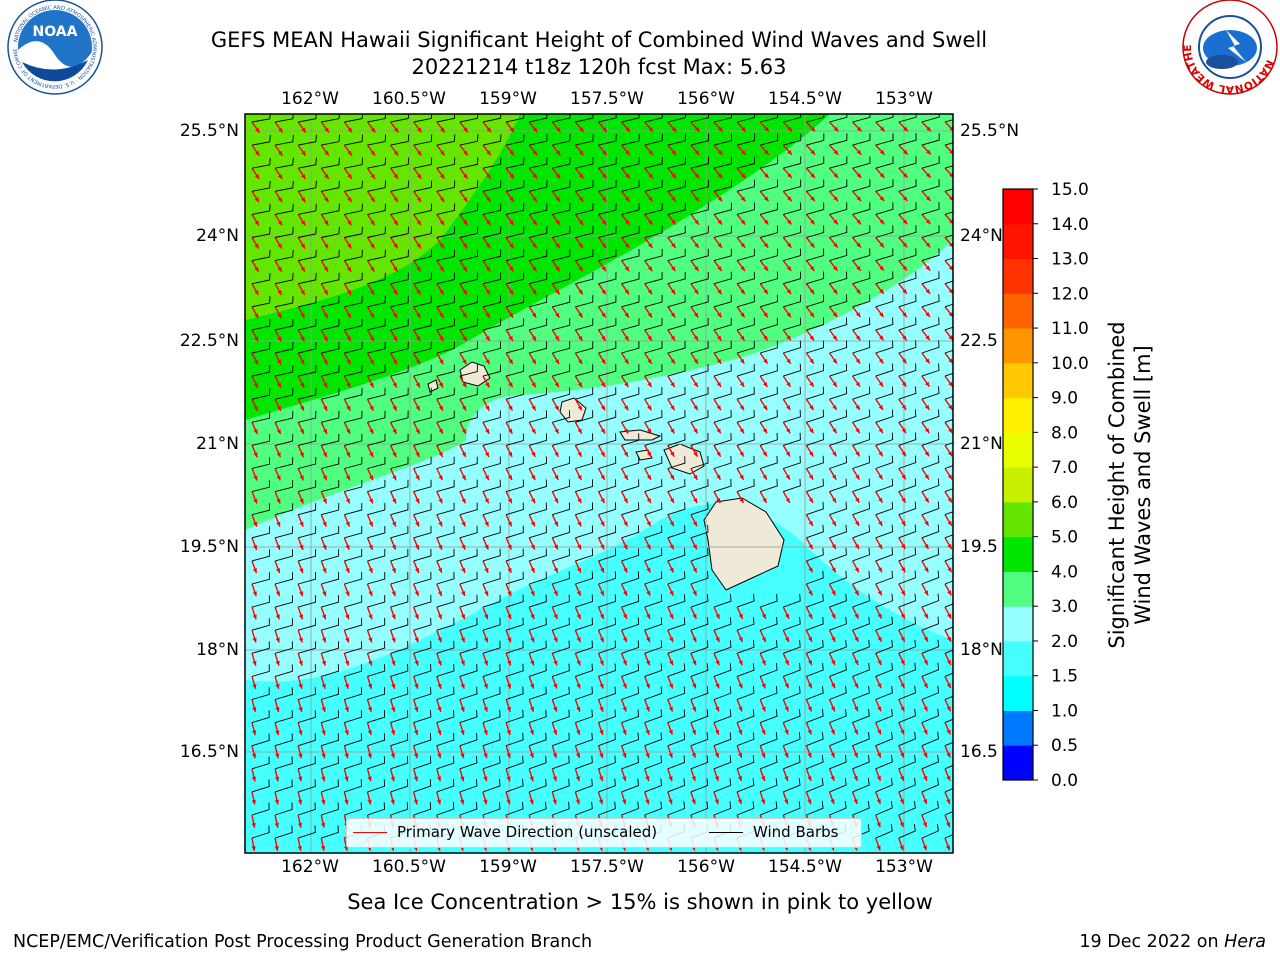 This screenshot has width=1280, height=960. Describe the element at coordinates (409, 867) in the screenshot. I see `lon-label-bottom: 160.5°W` at that location.